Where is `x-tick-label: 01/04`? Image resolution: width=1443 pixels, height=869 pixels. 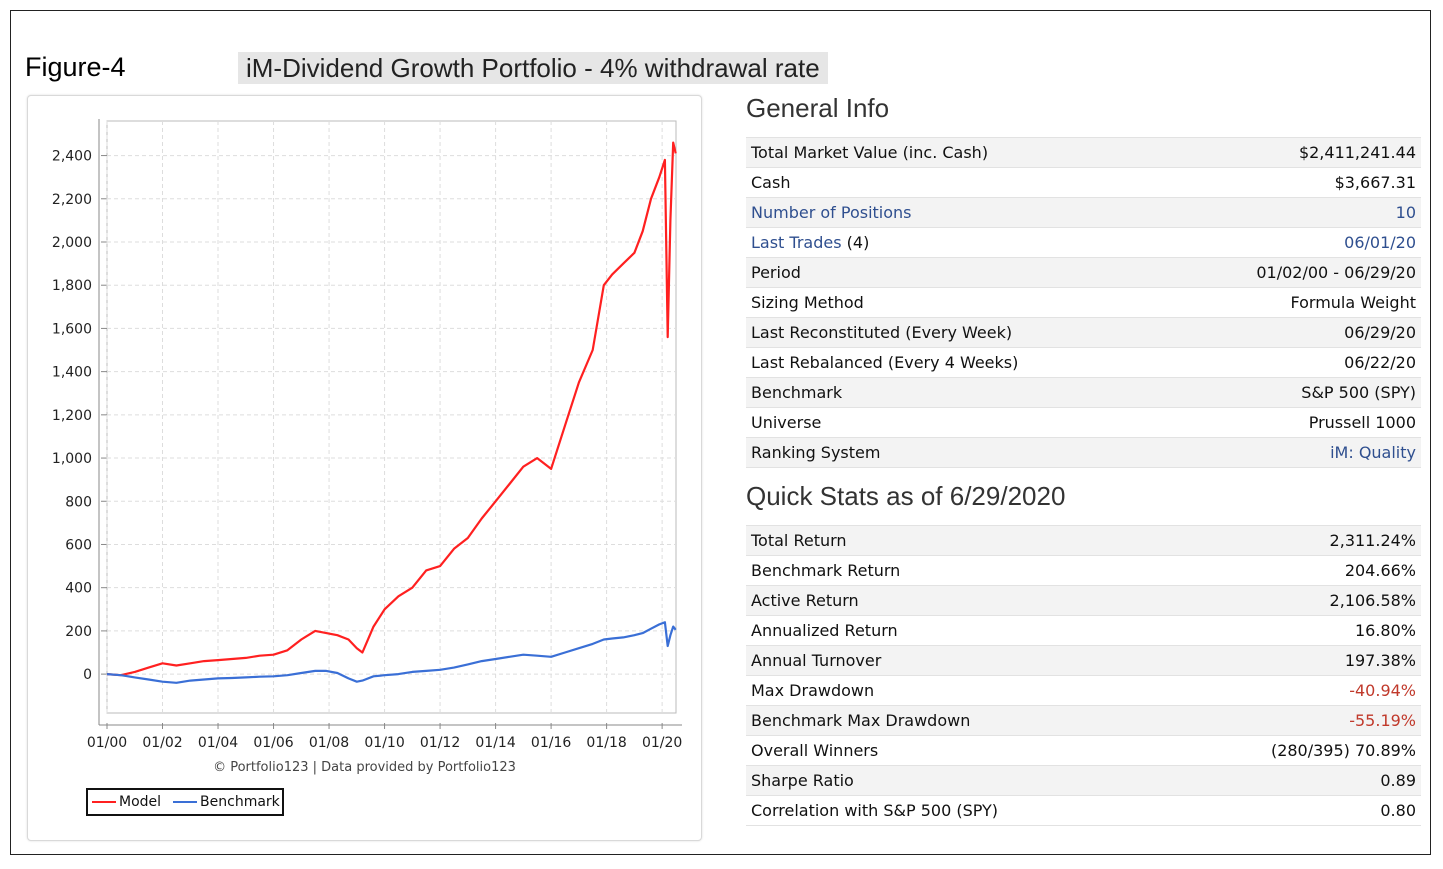
x-tick-label: 01/04 is located at coordinates (218, 743).